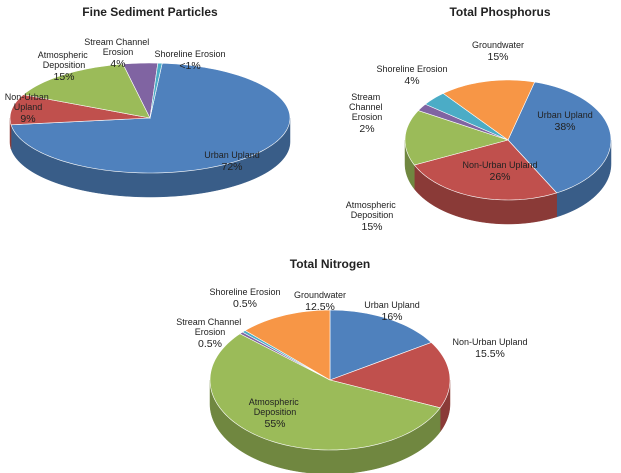 This screenshot has height=473, width=621. I want to click on value-label: 2%, so click(366, 129).